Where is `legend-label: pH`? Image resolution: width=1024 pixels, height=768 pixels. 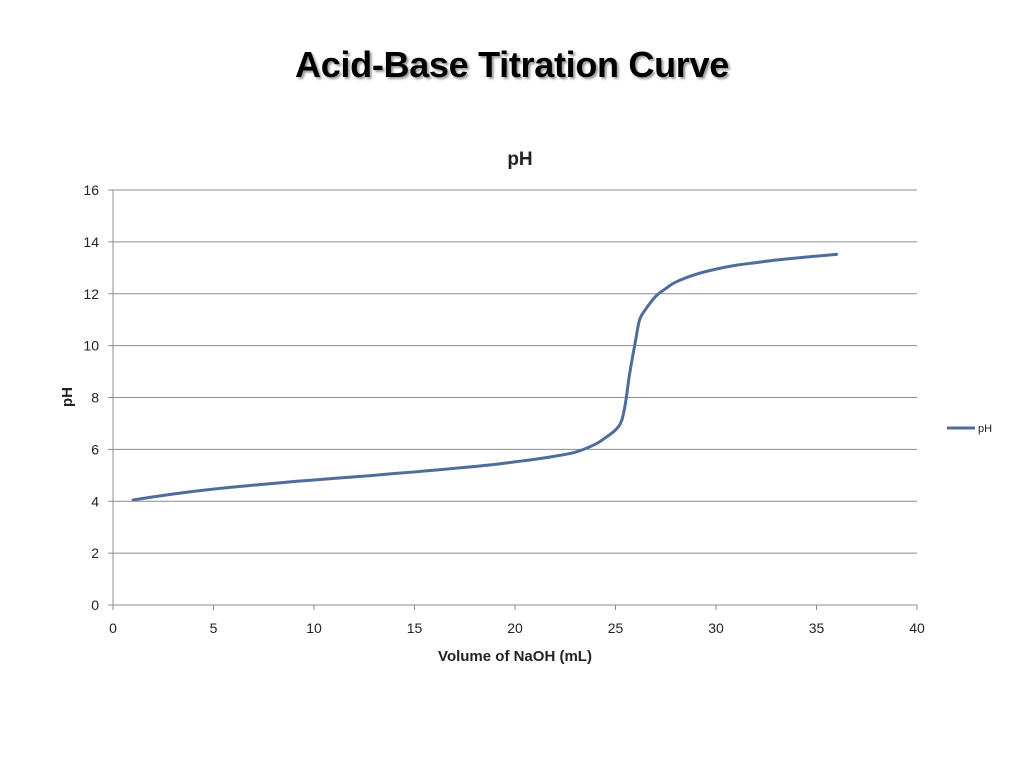
legend-label: pH is located at coordinates (985, 429).